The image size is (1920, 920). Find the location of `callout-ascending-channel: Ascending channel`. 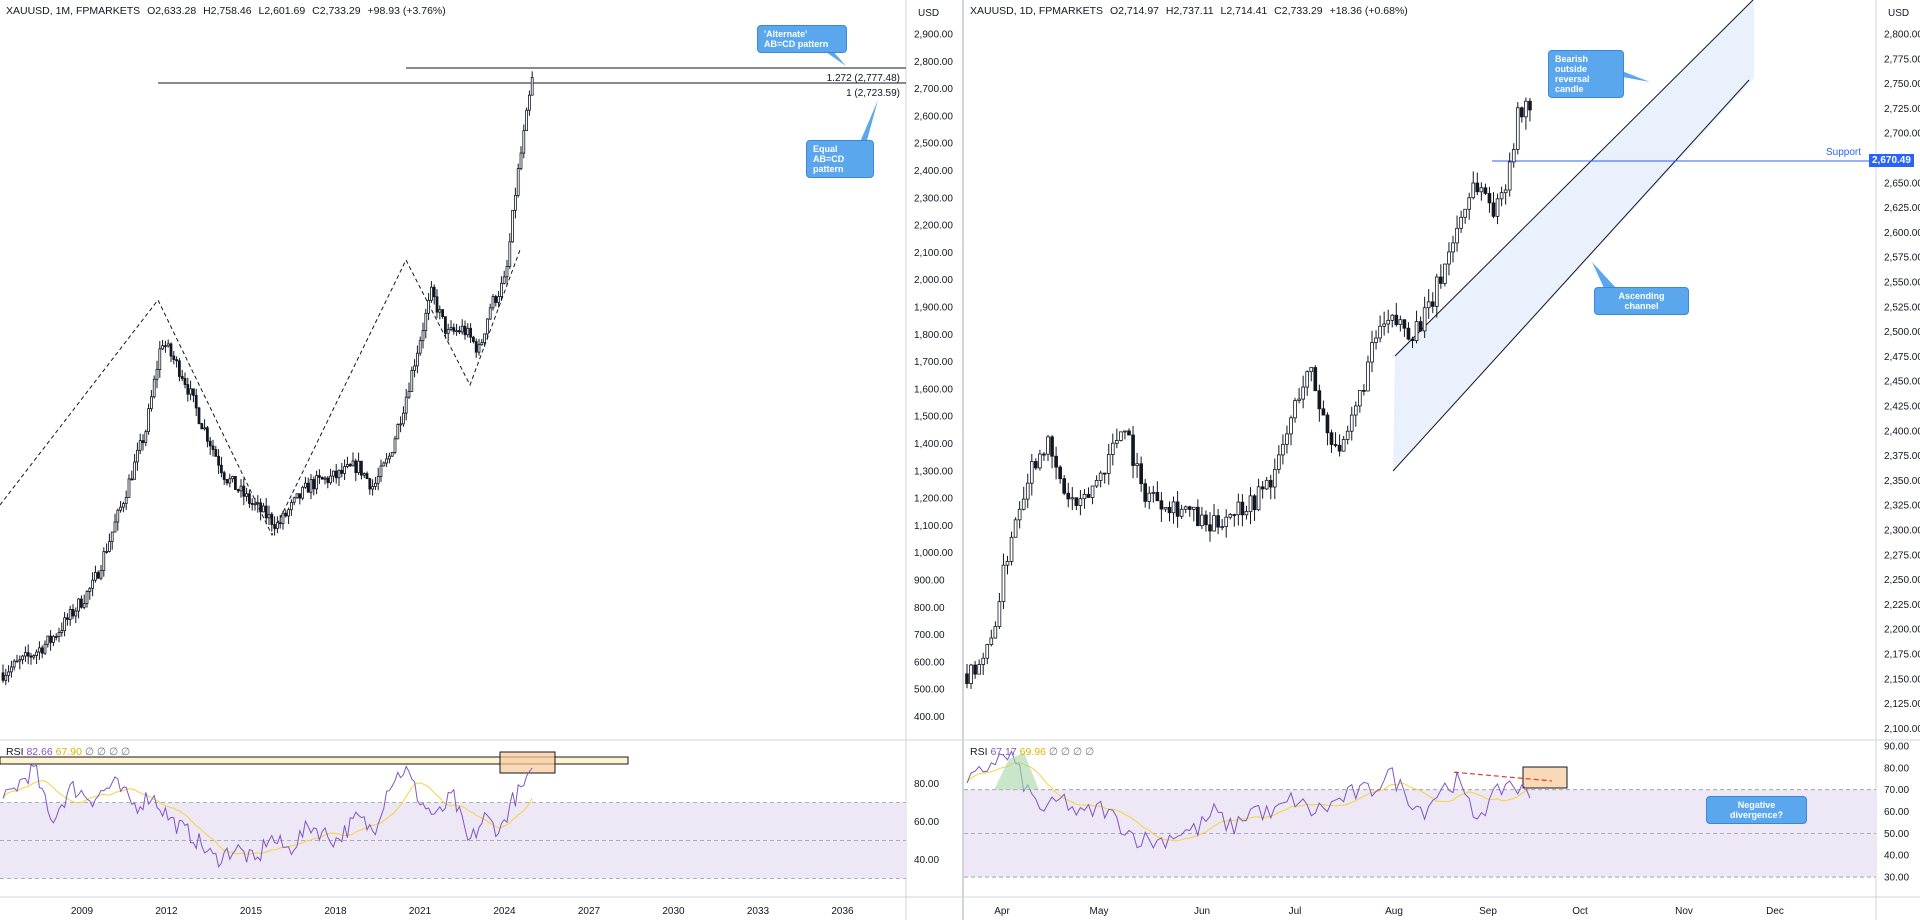

callout-ascending-channel: Ascending channel is located at coordinates (1641, 301).